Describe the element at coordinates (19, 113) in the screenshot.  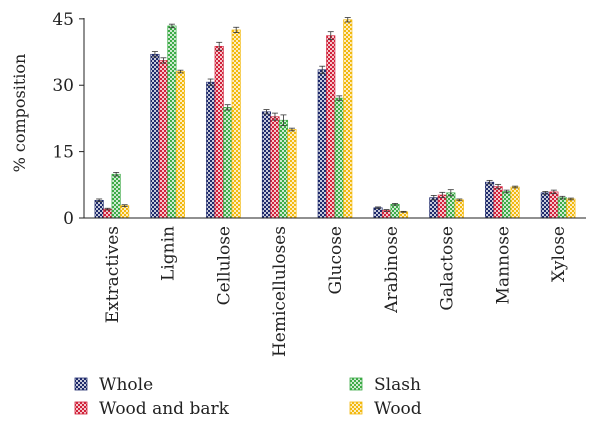
I see `y-axis-label: % composition` at that location.